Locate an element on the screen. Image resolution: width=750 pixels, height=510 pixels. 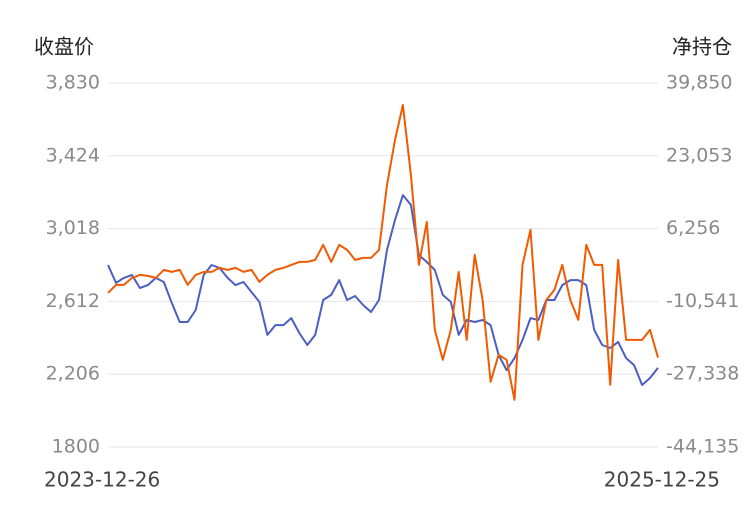
x-tick-label: 2025-12-25 is located at coordinates (662, 480).